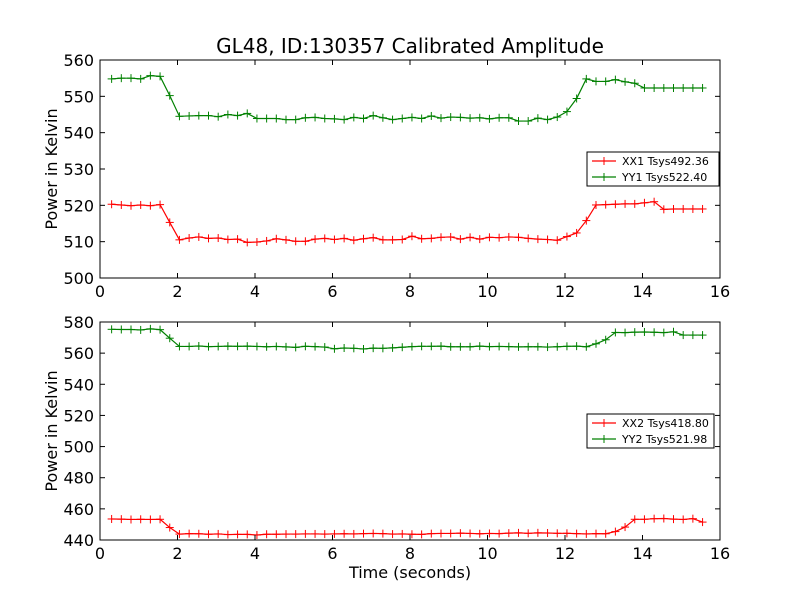  I want to click on y-tick-label: 550, so click(78, 96).